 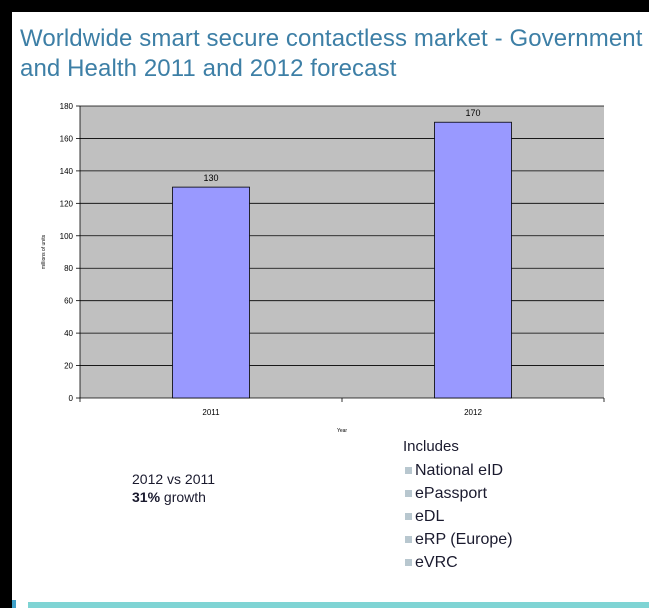 I want to click on y-tick-label: 100, so click(x=67, y=236).